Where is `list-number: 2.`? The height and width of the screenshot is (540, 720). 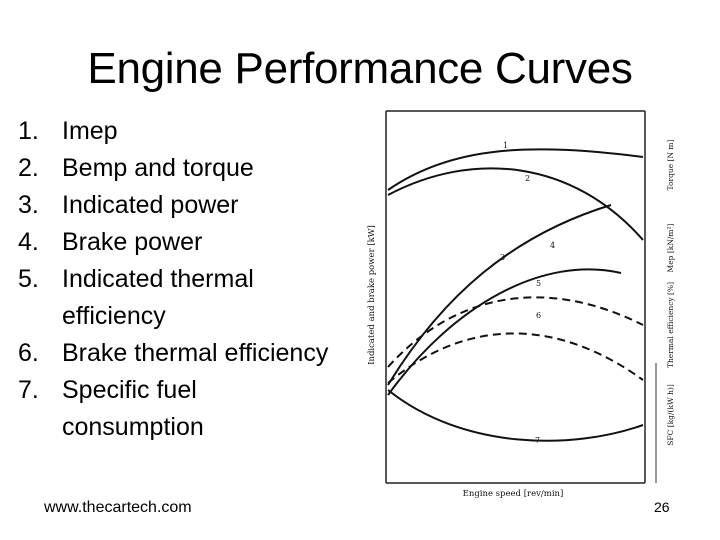
list-number: 2. is located at coordinates (28, 168).